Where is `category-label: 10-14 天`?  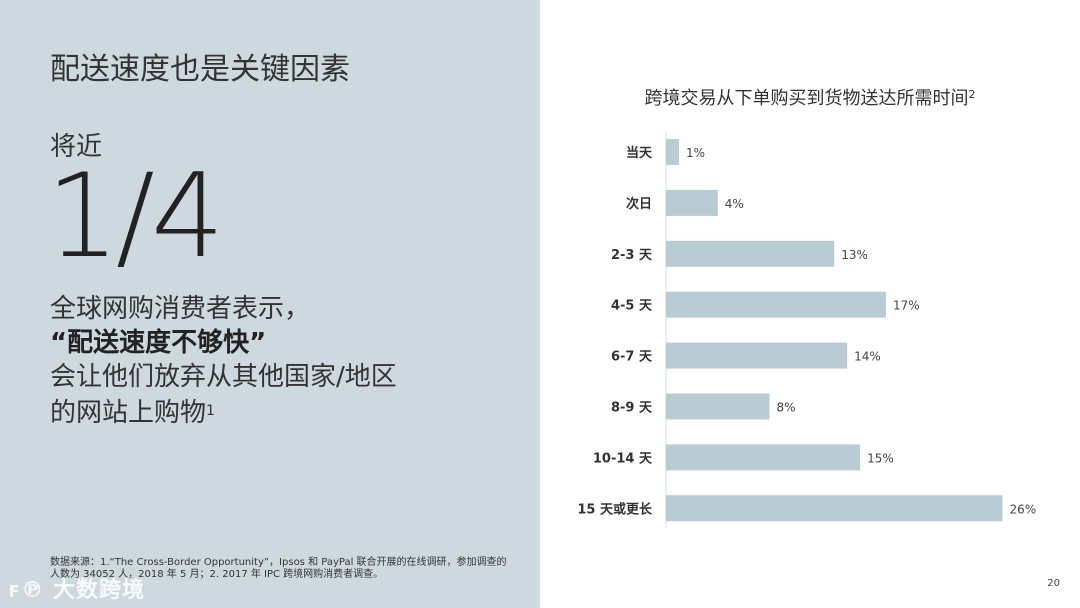
category-label: 10-14 天 is located at coordinates (623, 458).